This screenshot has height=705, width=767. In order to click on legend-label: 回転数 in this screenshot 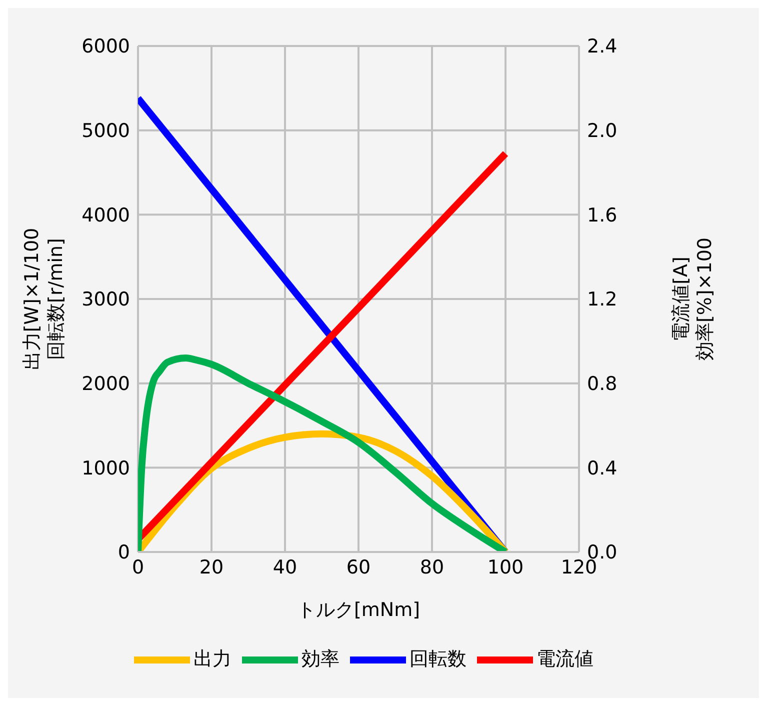, I will do `click(438, 659)`.